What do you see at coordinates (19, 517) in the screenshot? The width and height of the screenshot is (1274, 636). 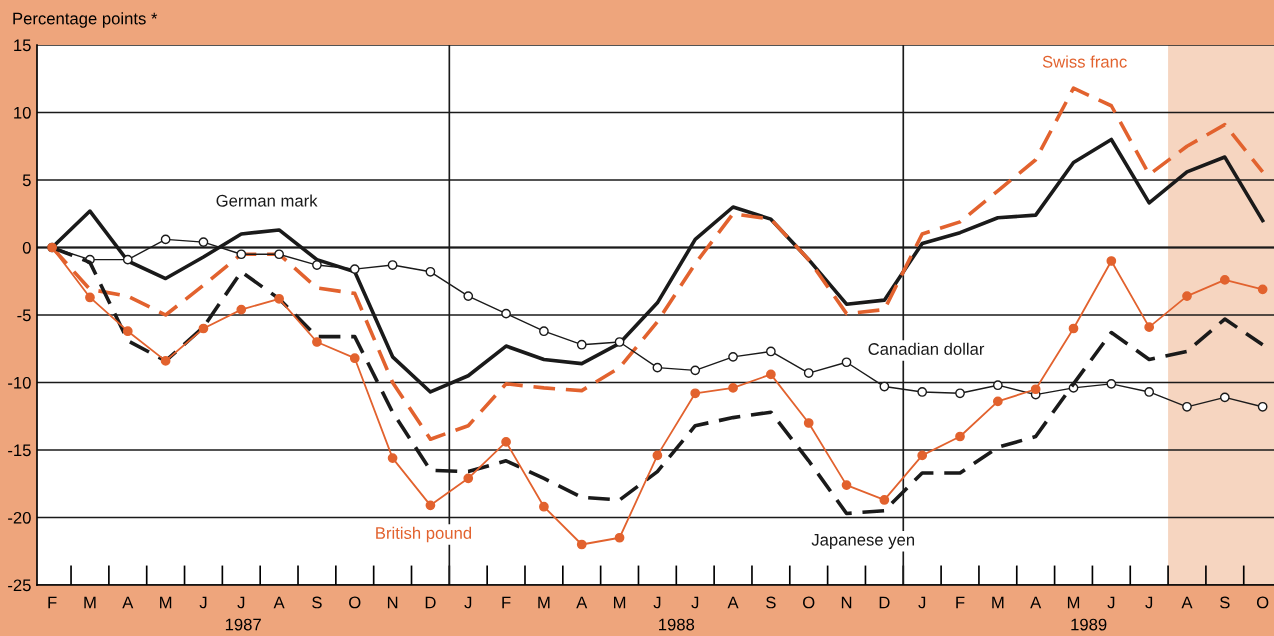 I see `y-tick-label: -20` at bounding box center [19, 517].